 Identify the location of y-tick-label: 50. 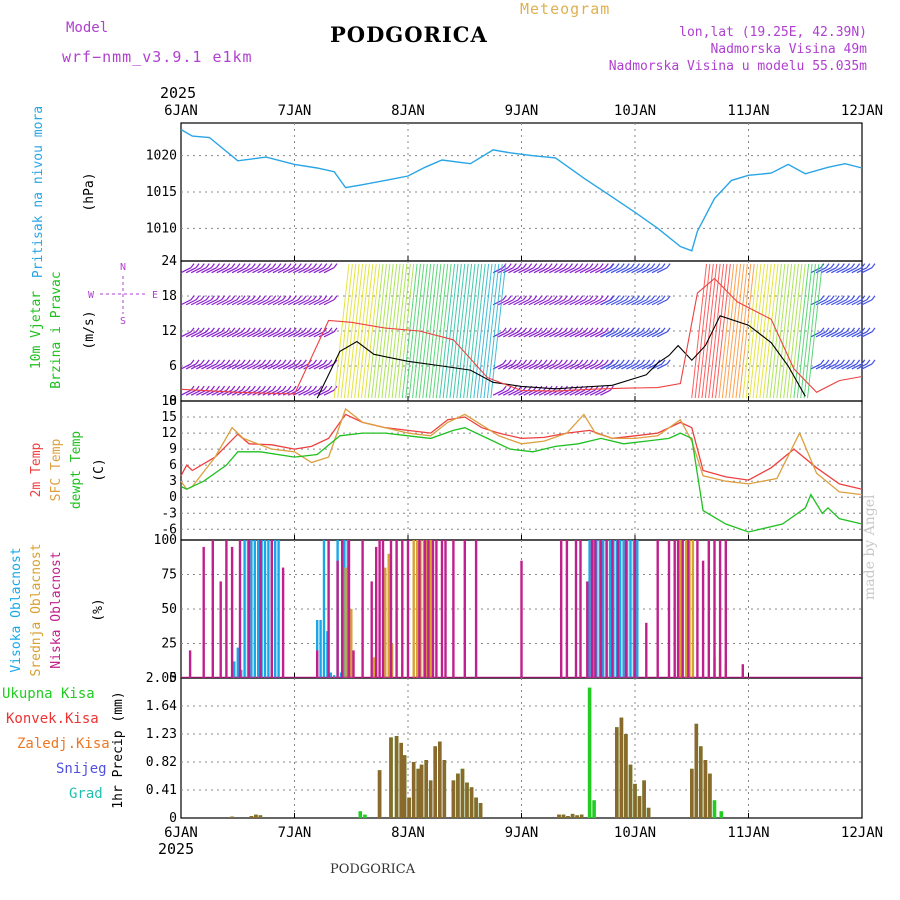
(169, 609).